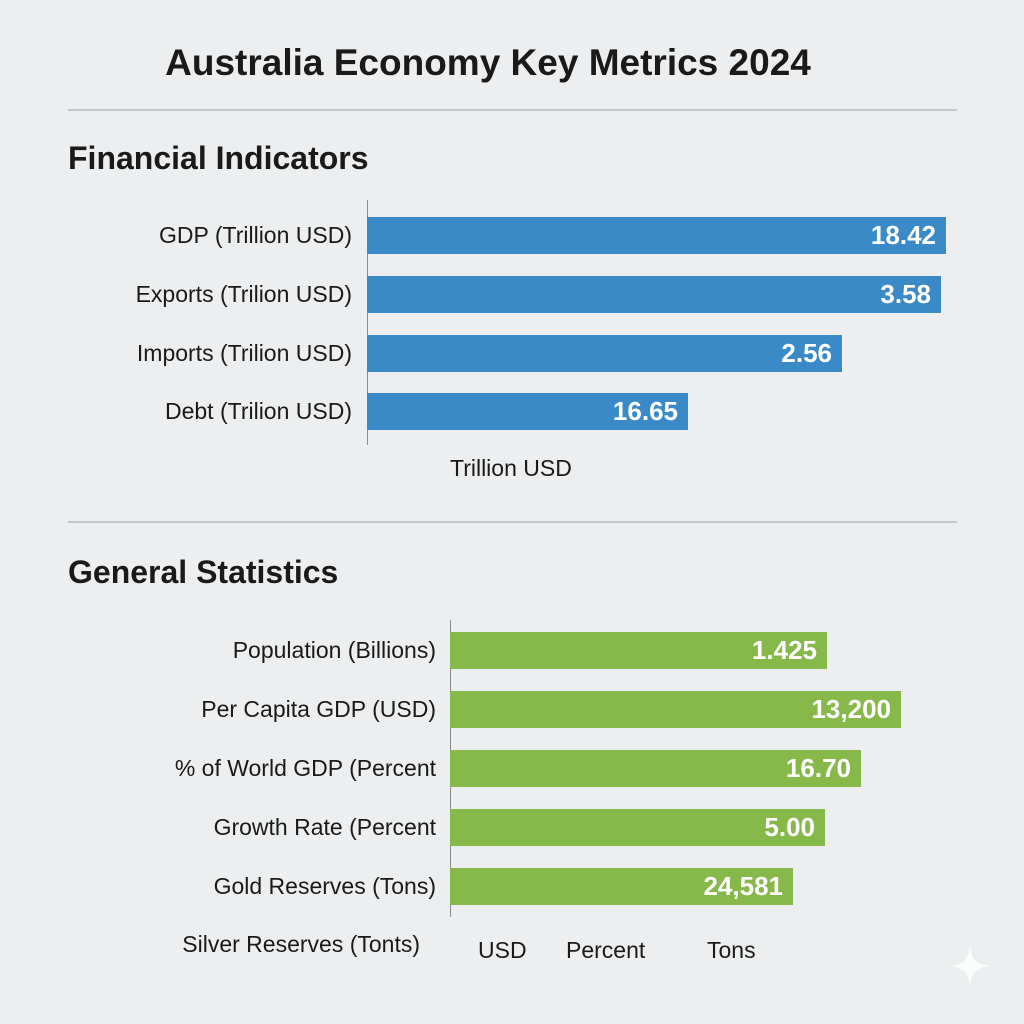 This screenshot has height=1024, width=1024. What do you see at coordinates (789, 827) in the screenshot?
I see `data-label: 5.00` at bounding box center [789, 827].